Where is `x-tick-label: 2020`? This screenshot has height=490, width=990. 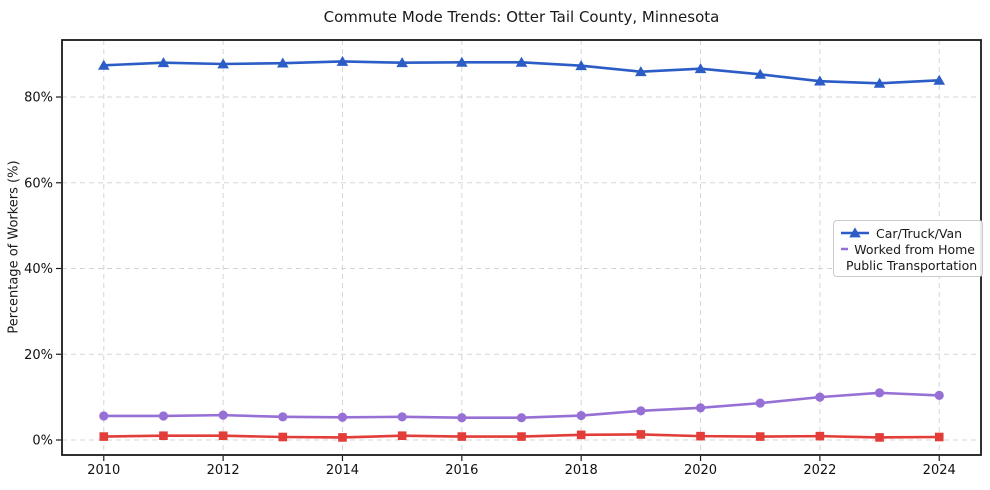
x-tick-label: 2020 is located at coordinates (700, 470).